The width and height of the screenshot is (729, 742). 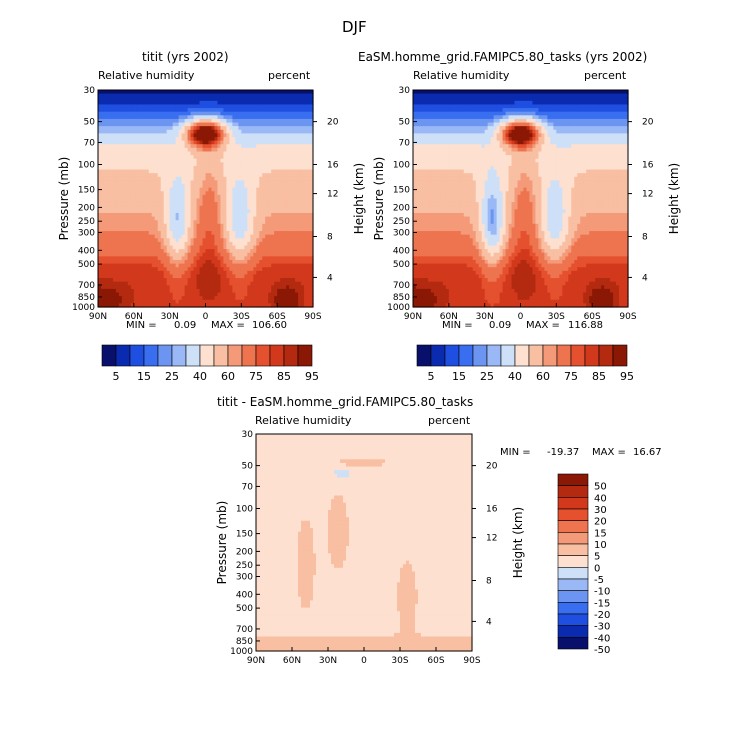 What do you see at coordinates (86, 233) in the screenshot?
I see `y-tick-label: 300` at bounding box center [86, 233].